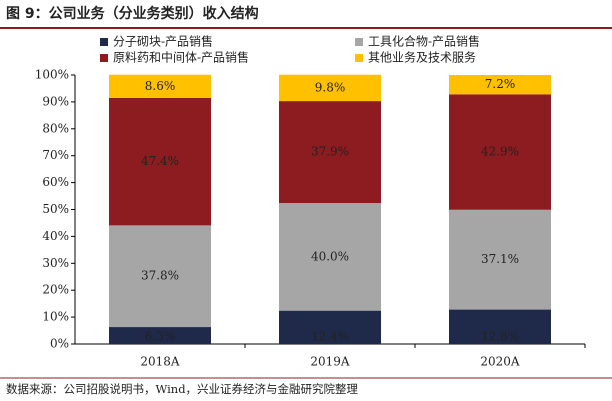 This screenshot has height=401, width=612. Describe the element at coordinates (55, 209) in the screenshot. I see `y-tick-label: 50%` at that location.